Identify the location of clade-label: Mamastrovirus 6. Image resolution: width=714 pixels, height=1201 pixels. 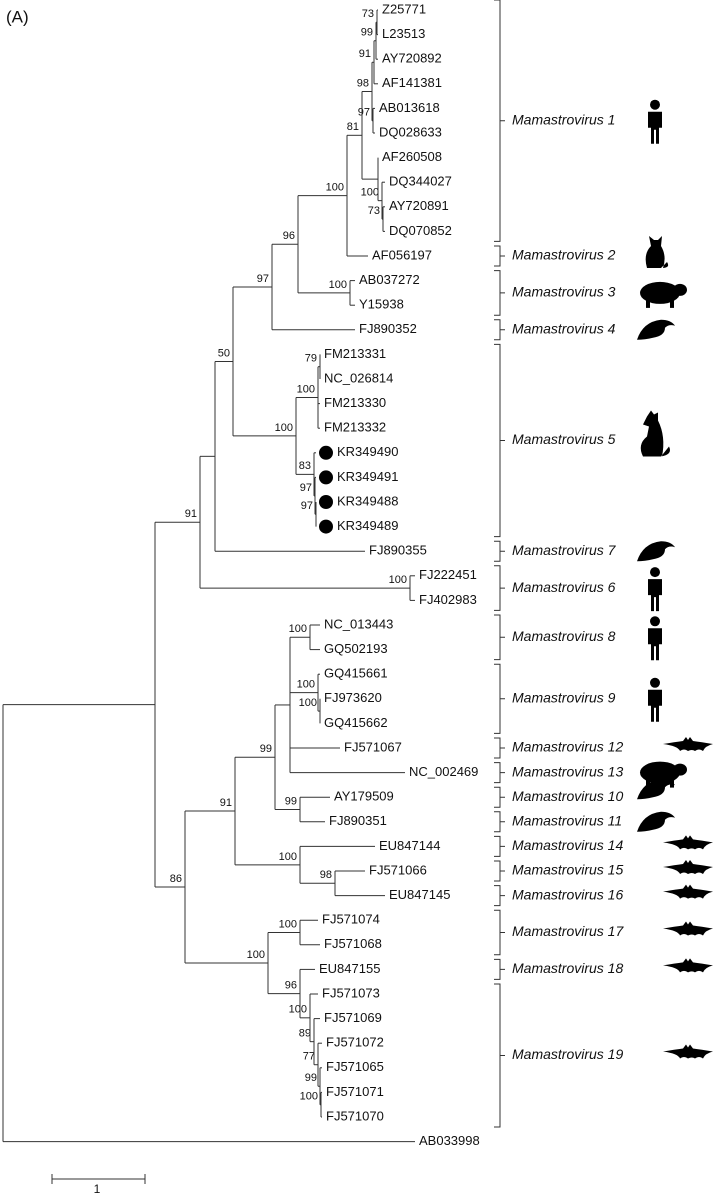
(564, 587).